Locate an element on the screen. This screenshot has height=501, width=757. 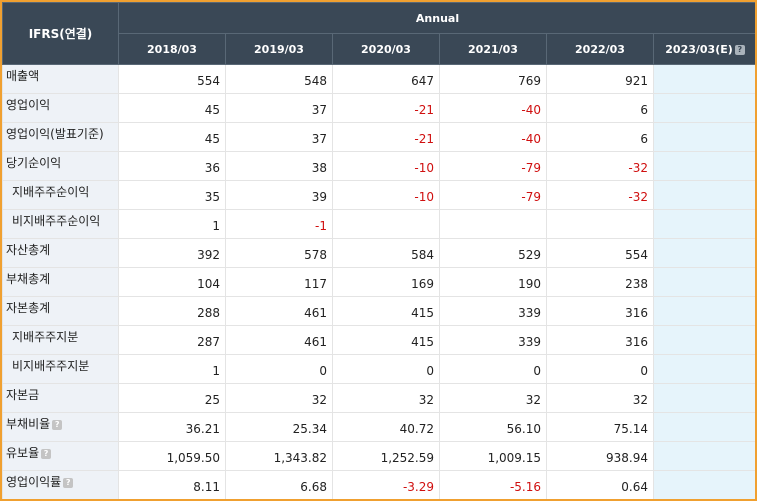
data-cell: 938.94 is located at coordinates (600, 456).